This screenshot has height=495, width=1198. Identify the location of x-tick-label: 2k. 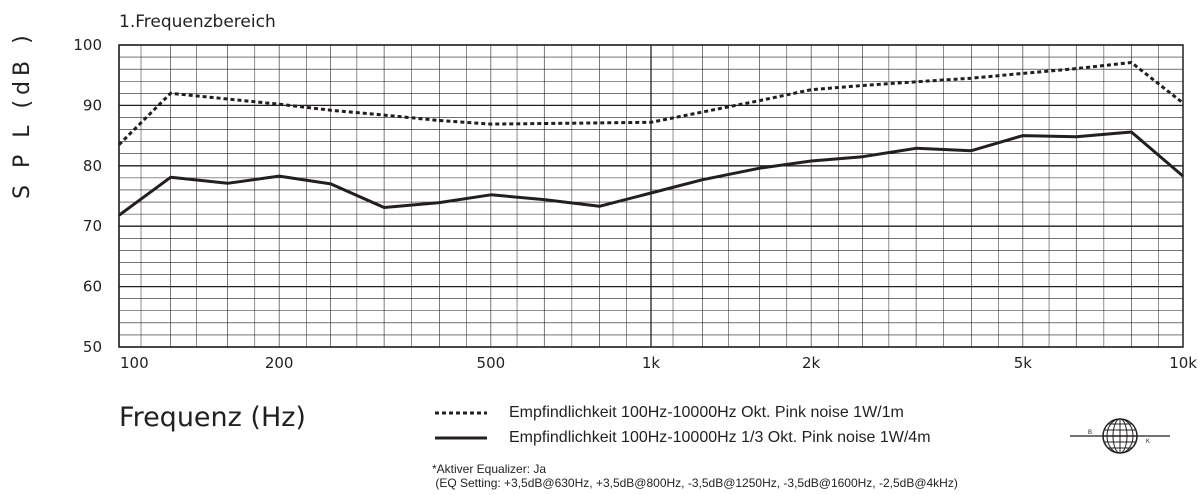
(811, 363).